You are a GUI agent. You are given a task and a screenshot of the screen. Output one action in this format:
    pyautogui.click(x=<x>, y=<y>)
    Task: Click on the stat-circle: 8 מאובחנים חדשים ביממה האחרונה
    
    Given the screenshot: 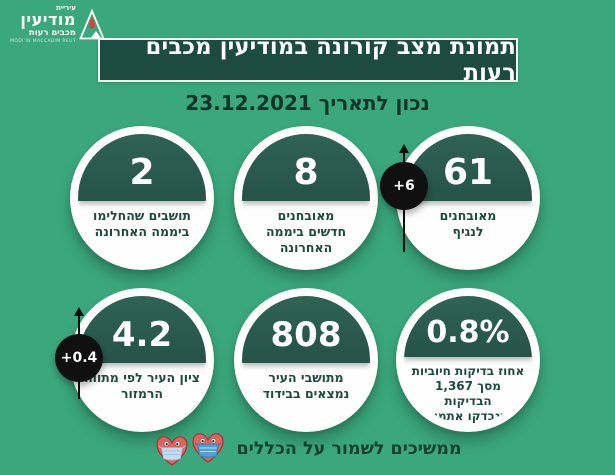 What is the action you would take?
    pyautogui.click(x=306, y=198)
    